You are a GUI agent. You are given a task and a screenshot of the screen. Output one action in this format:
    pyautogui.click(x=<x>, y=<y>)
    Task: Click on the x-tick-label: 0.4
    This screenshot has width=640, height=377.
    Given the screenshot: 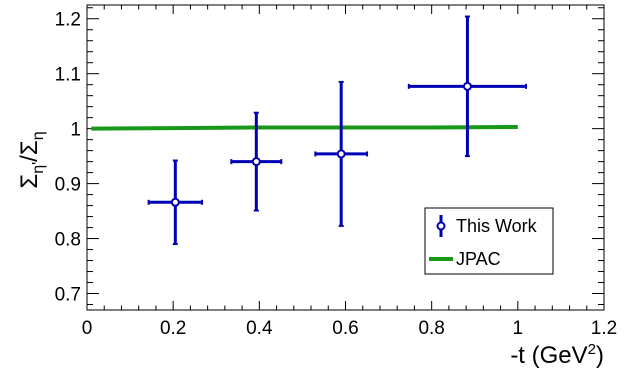 What is the action you would take?
    pyautogui.click(x=259, y=328)
    